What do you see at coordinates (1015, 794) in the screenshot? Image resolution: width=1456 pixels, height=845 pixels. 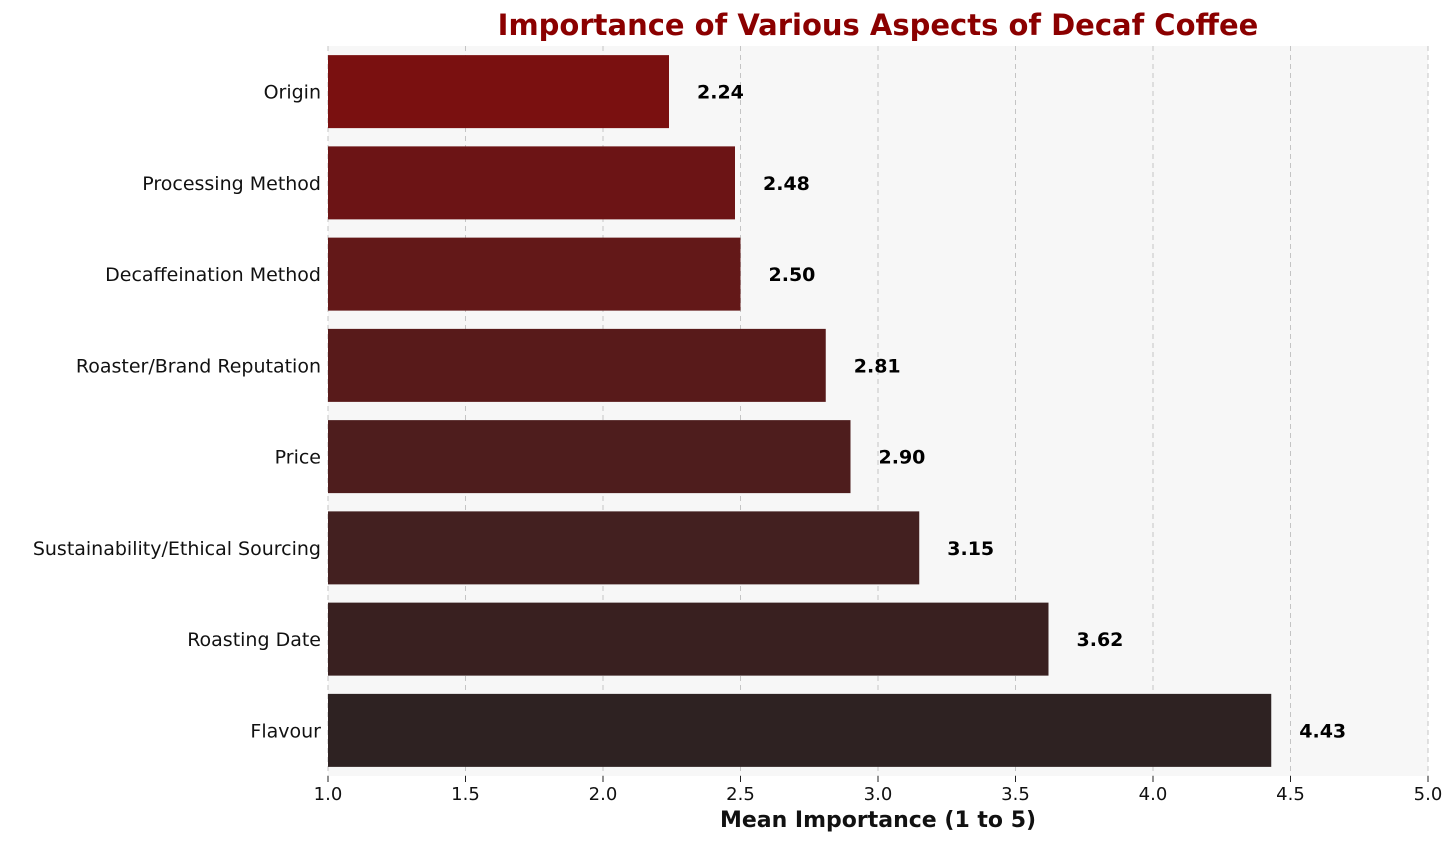 I see `x-tick-label: 3.5` at bounding box center [1015, 794].